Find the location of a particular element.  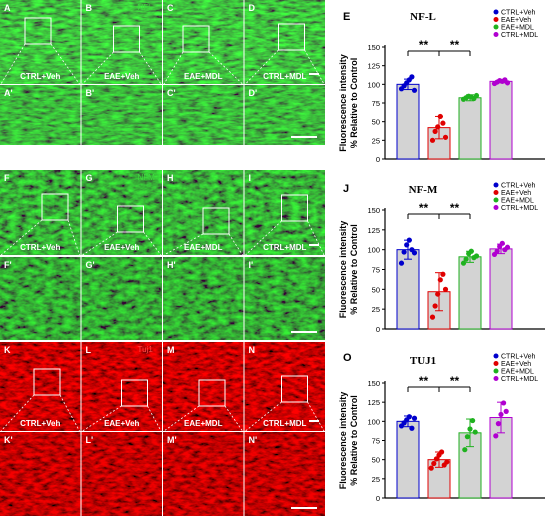

group-label: CTRL+MDL is located at coordinates (284, 423).